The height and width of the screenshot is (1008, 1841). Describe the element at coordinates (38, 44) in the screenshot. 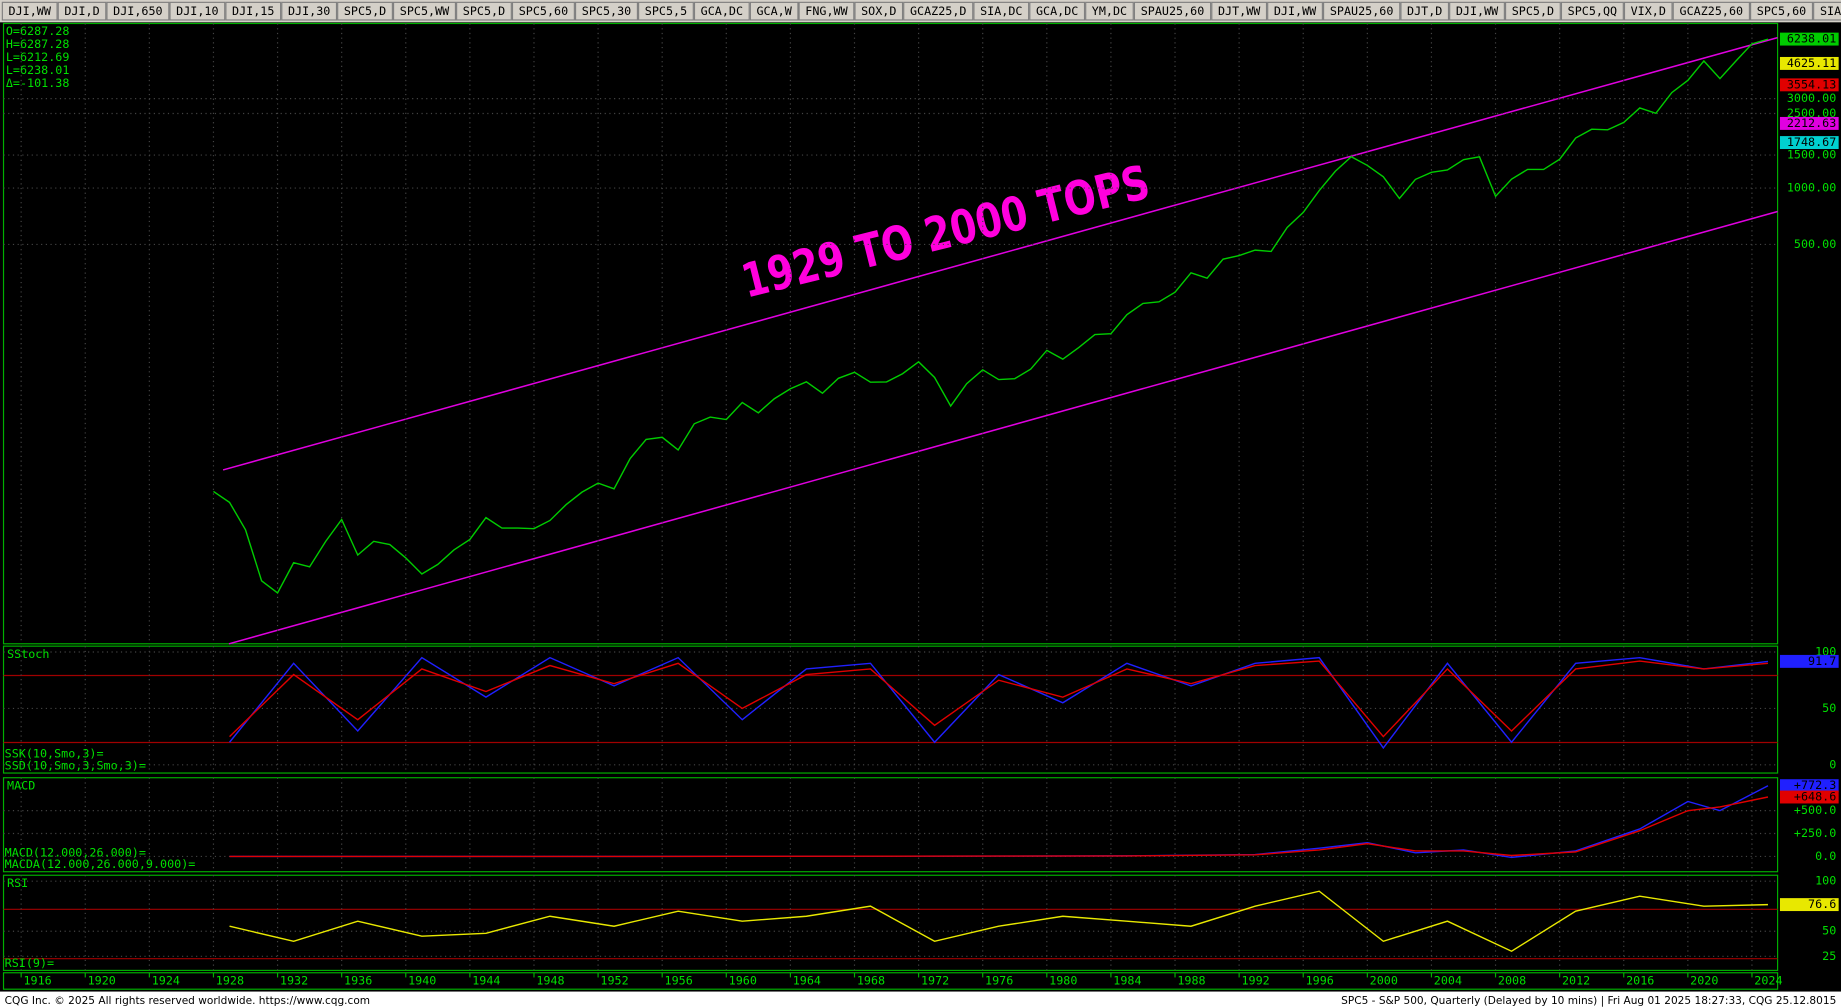

I see `ohlc-readout: H=6287.28` at that location.